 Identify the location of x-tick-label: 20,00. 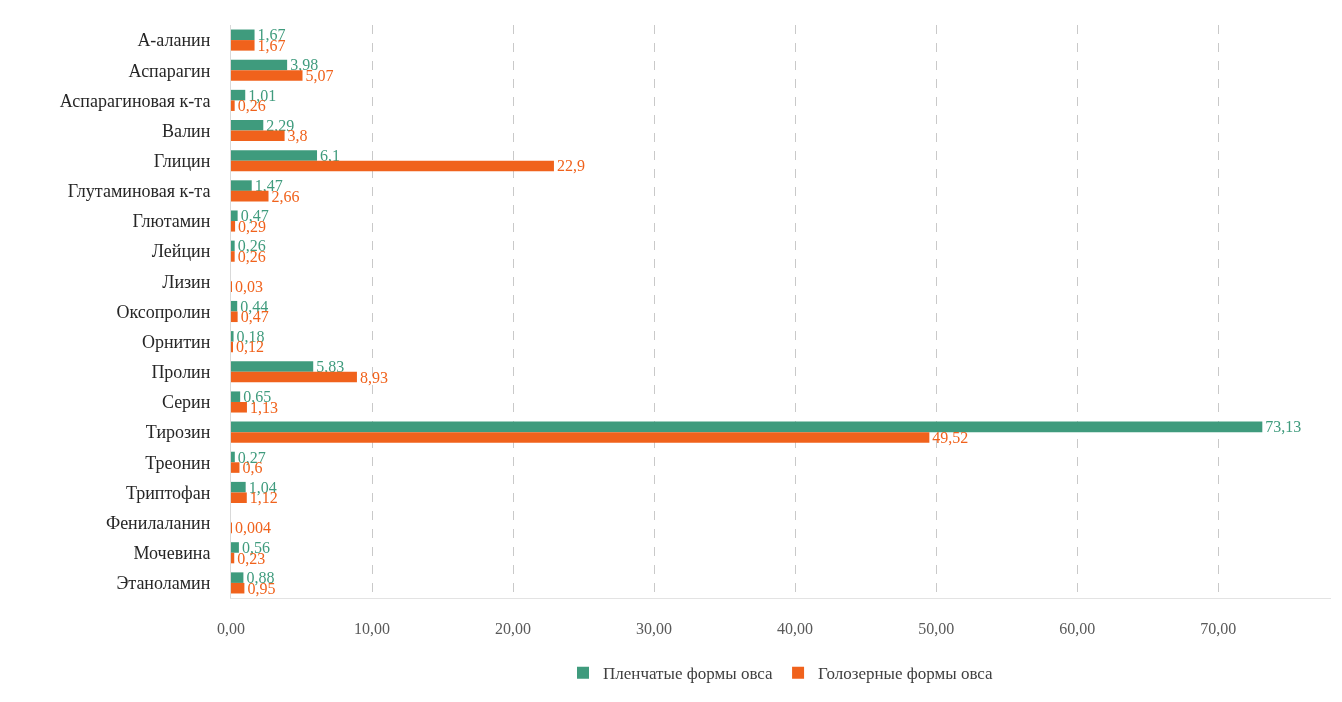
(513, 629).